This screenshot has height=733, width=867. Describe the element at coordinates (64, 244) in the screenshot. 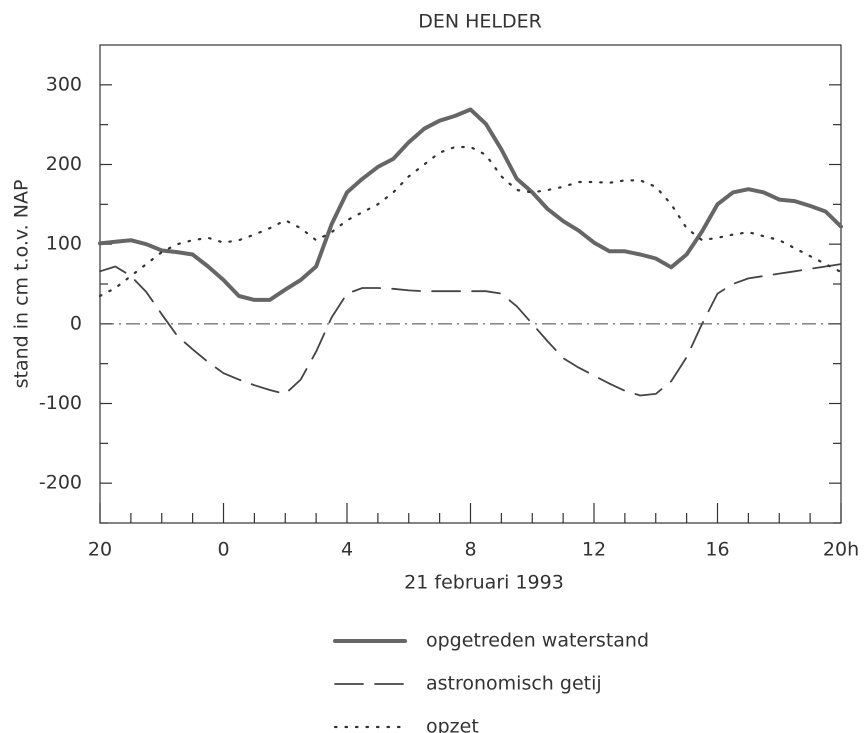

I see `y-tick-label: 100` at that location.